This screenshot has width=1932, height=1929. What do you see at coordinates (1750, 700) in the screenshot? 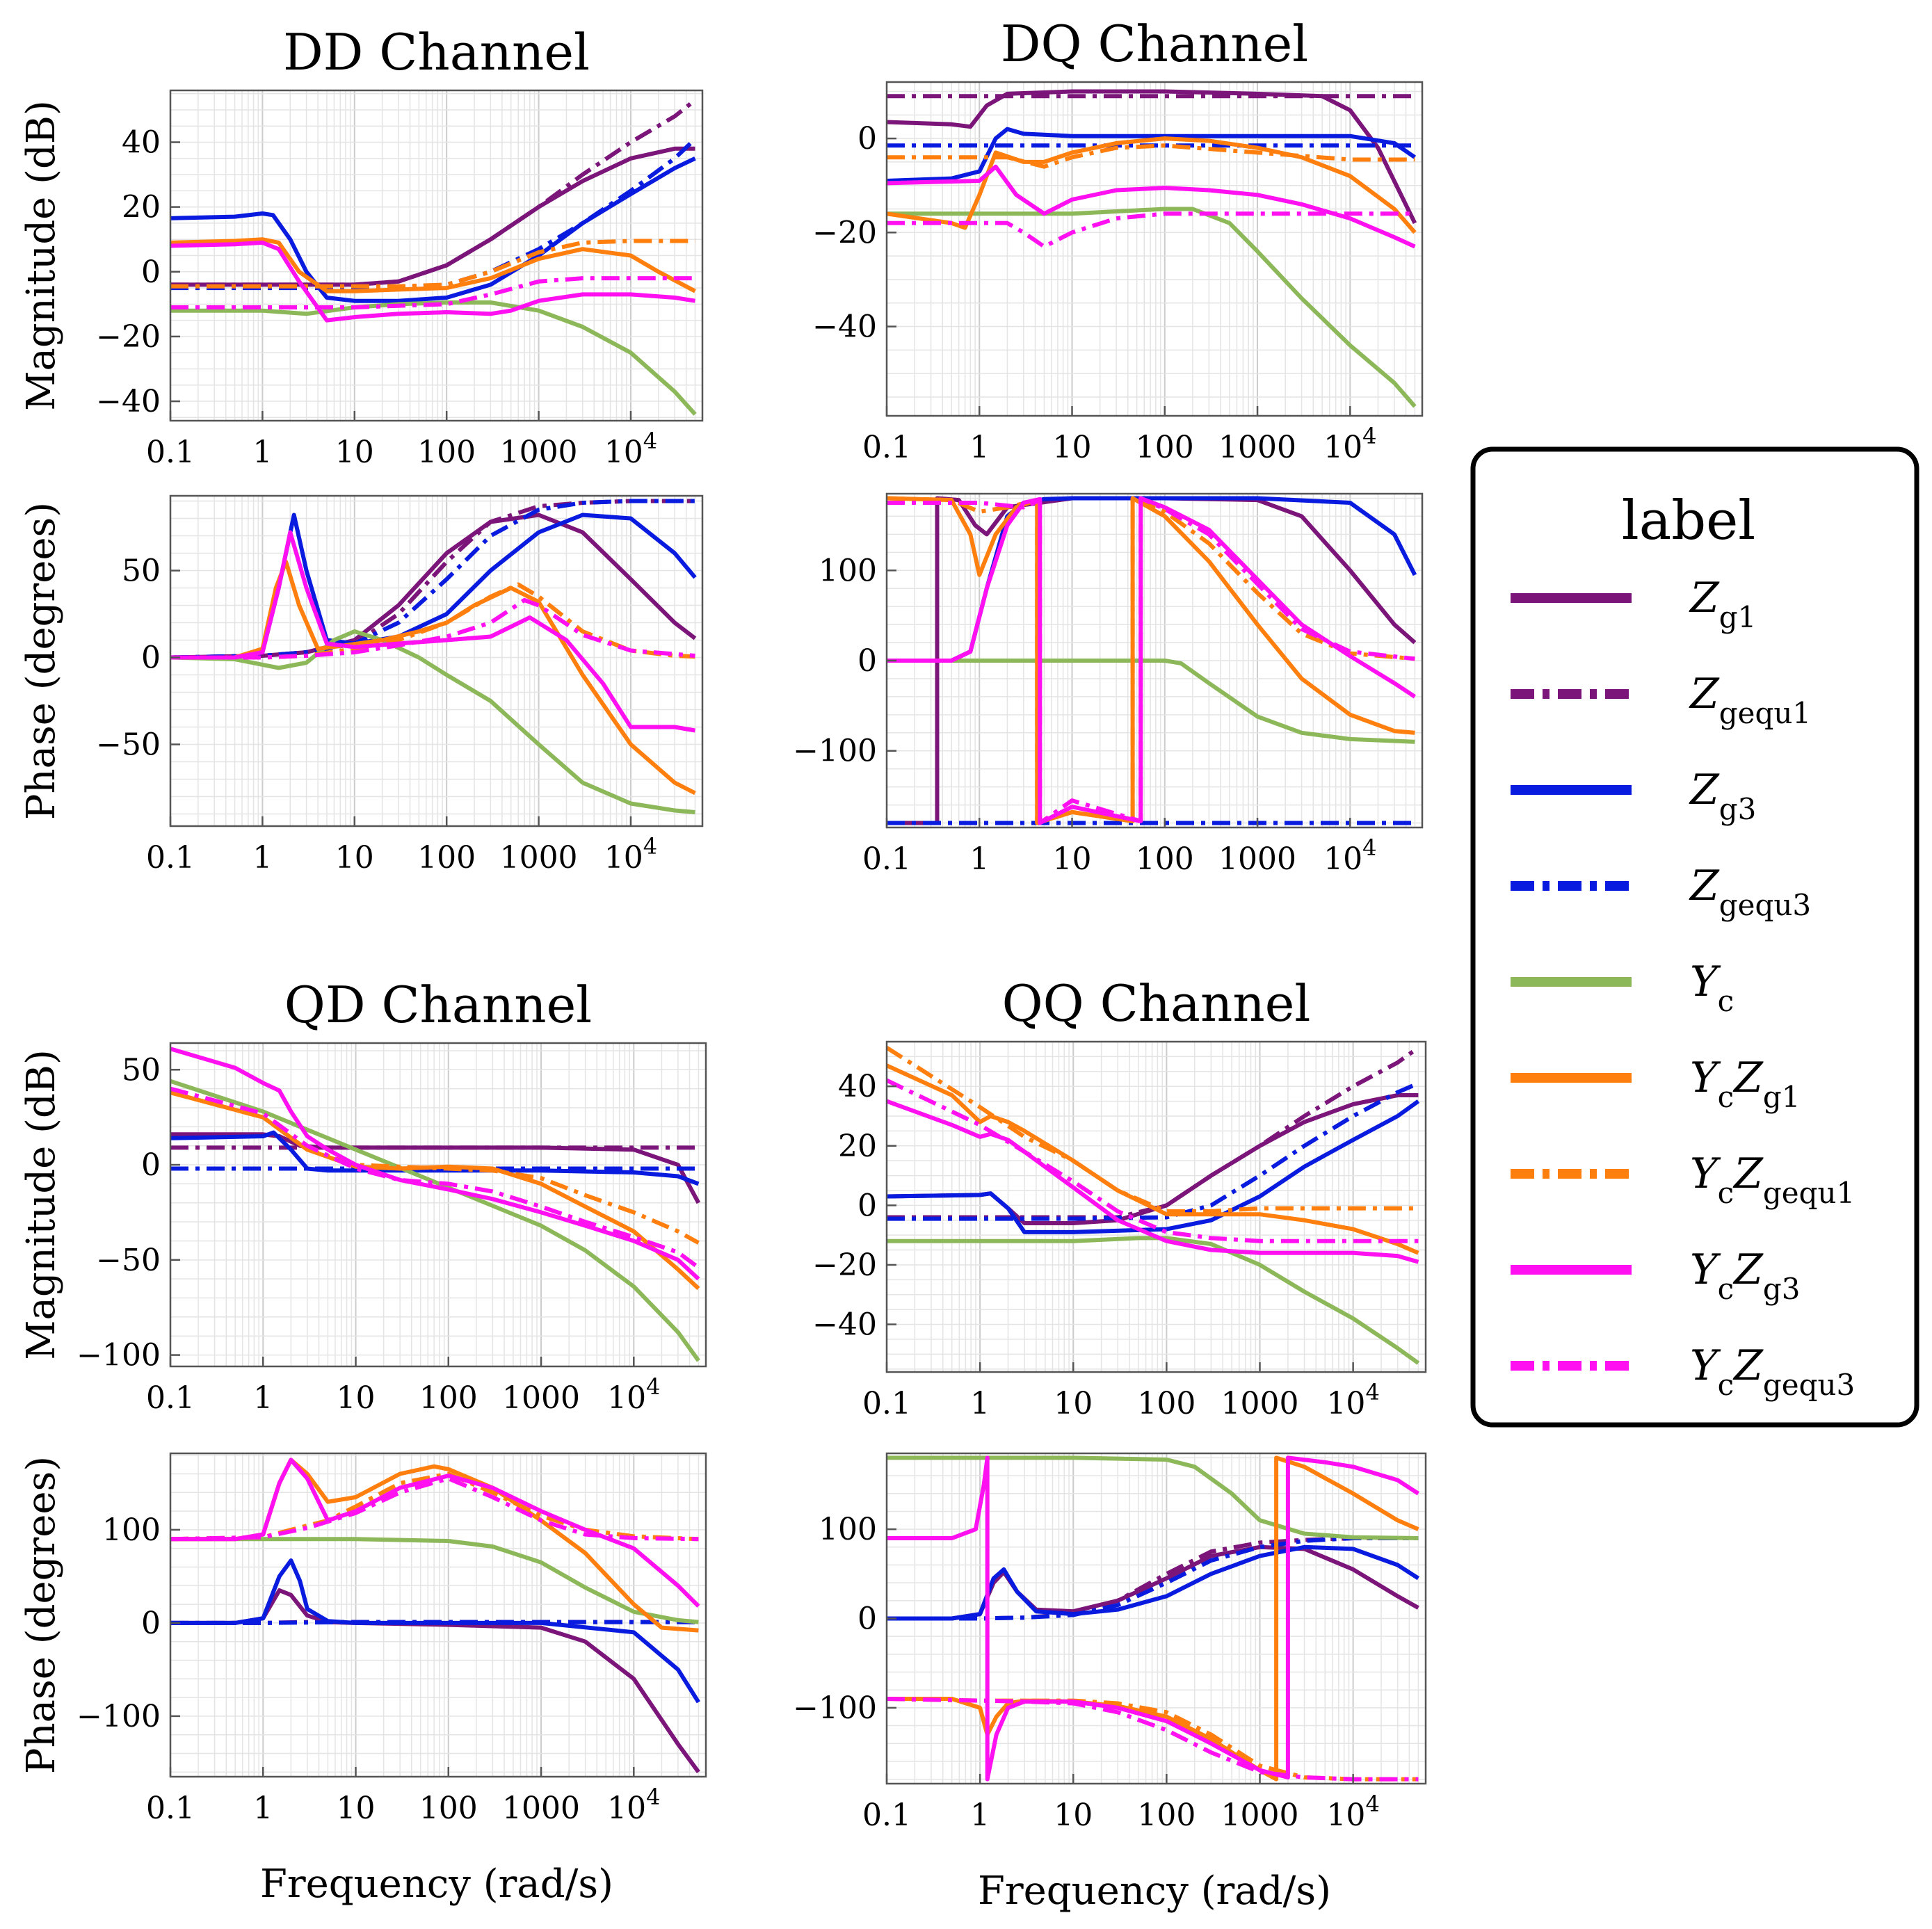
I see `legend-label-Zgequ1: Zgequ1` at bounding box center [1750, 700].